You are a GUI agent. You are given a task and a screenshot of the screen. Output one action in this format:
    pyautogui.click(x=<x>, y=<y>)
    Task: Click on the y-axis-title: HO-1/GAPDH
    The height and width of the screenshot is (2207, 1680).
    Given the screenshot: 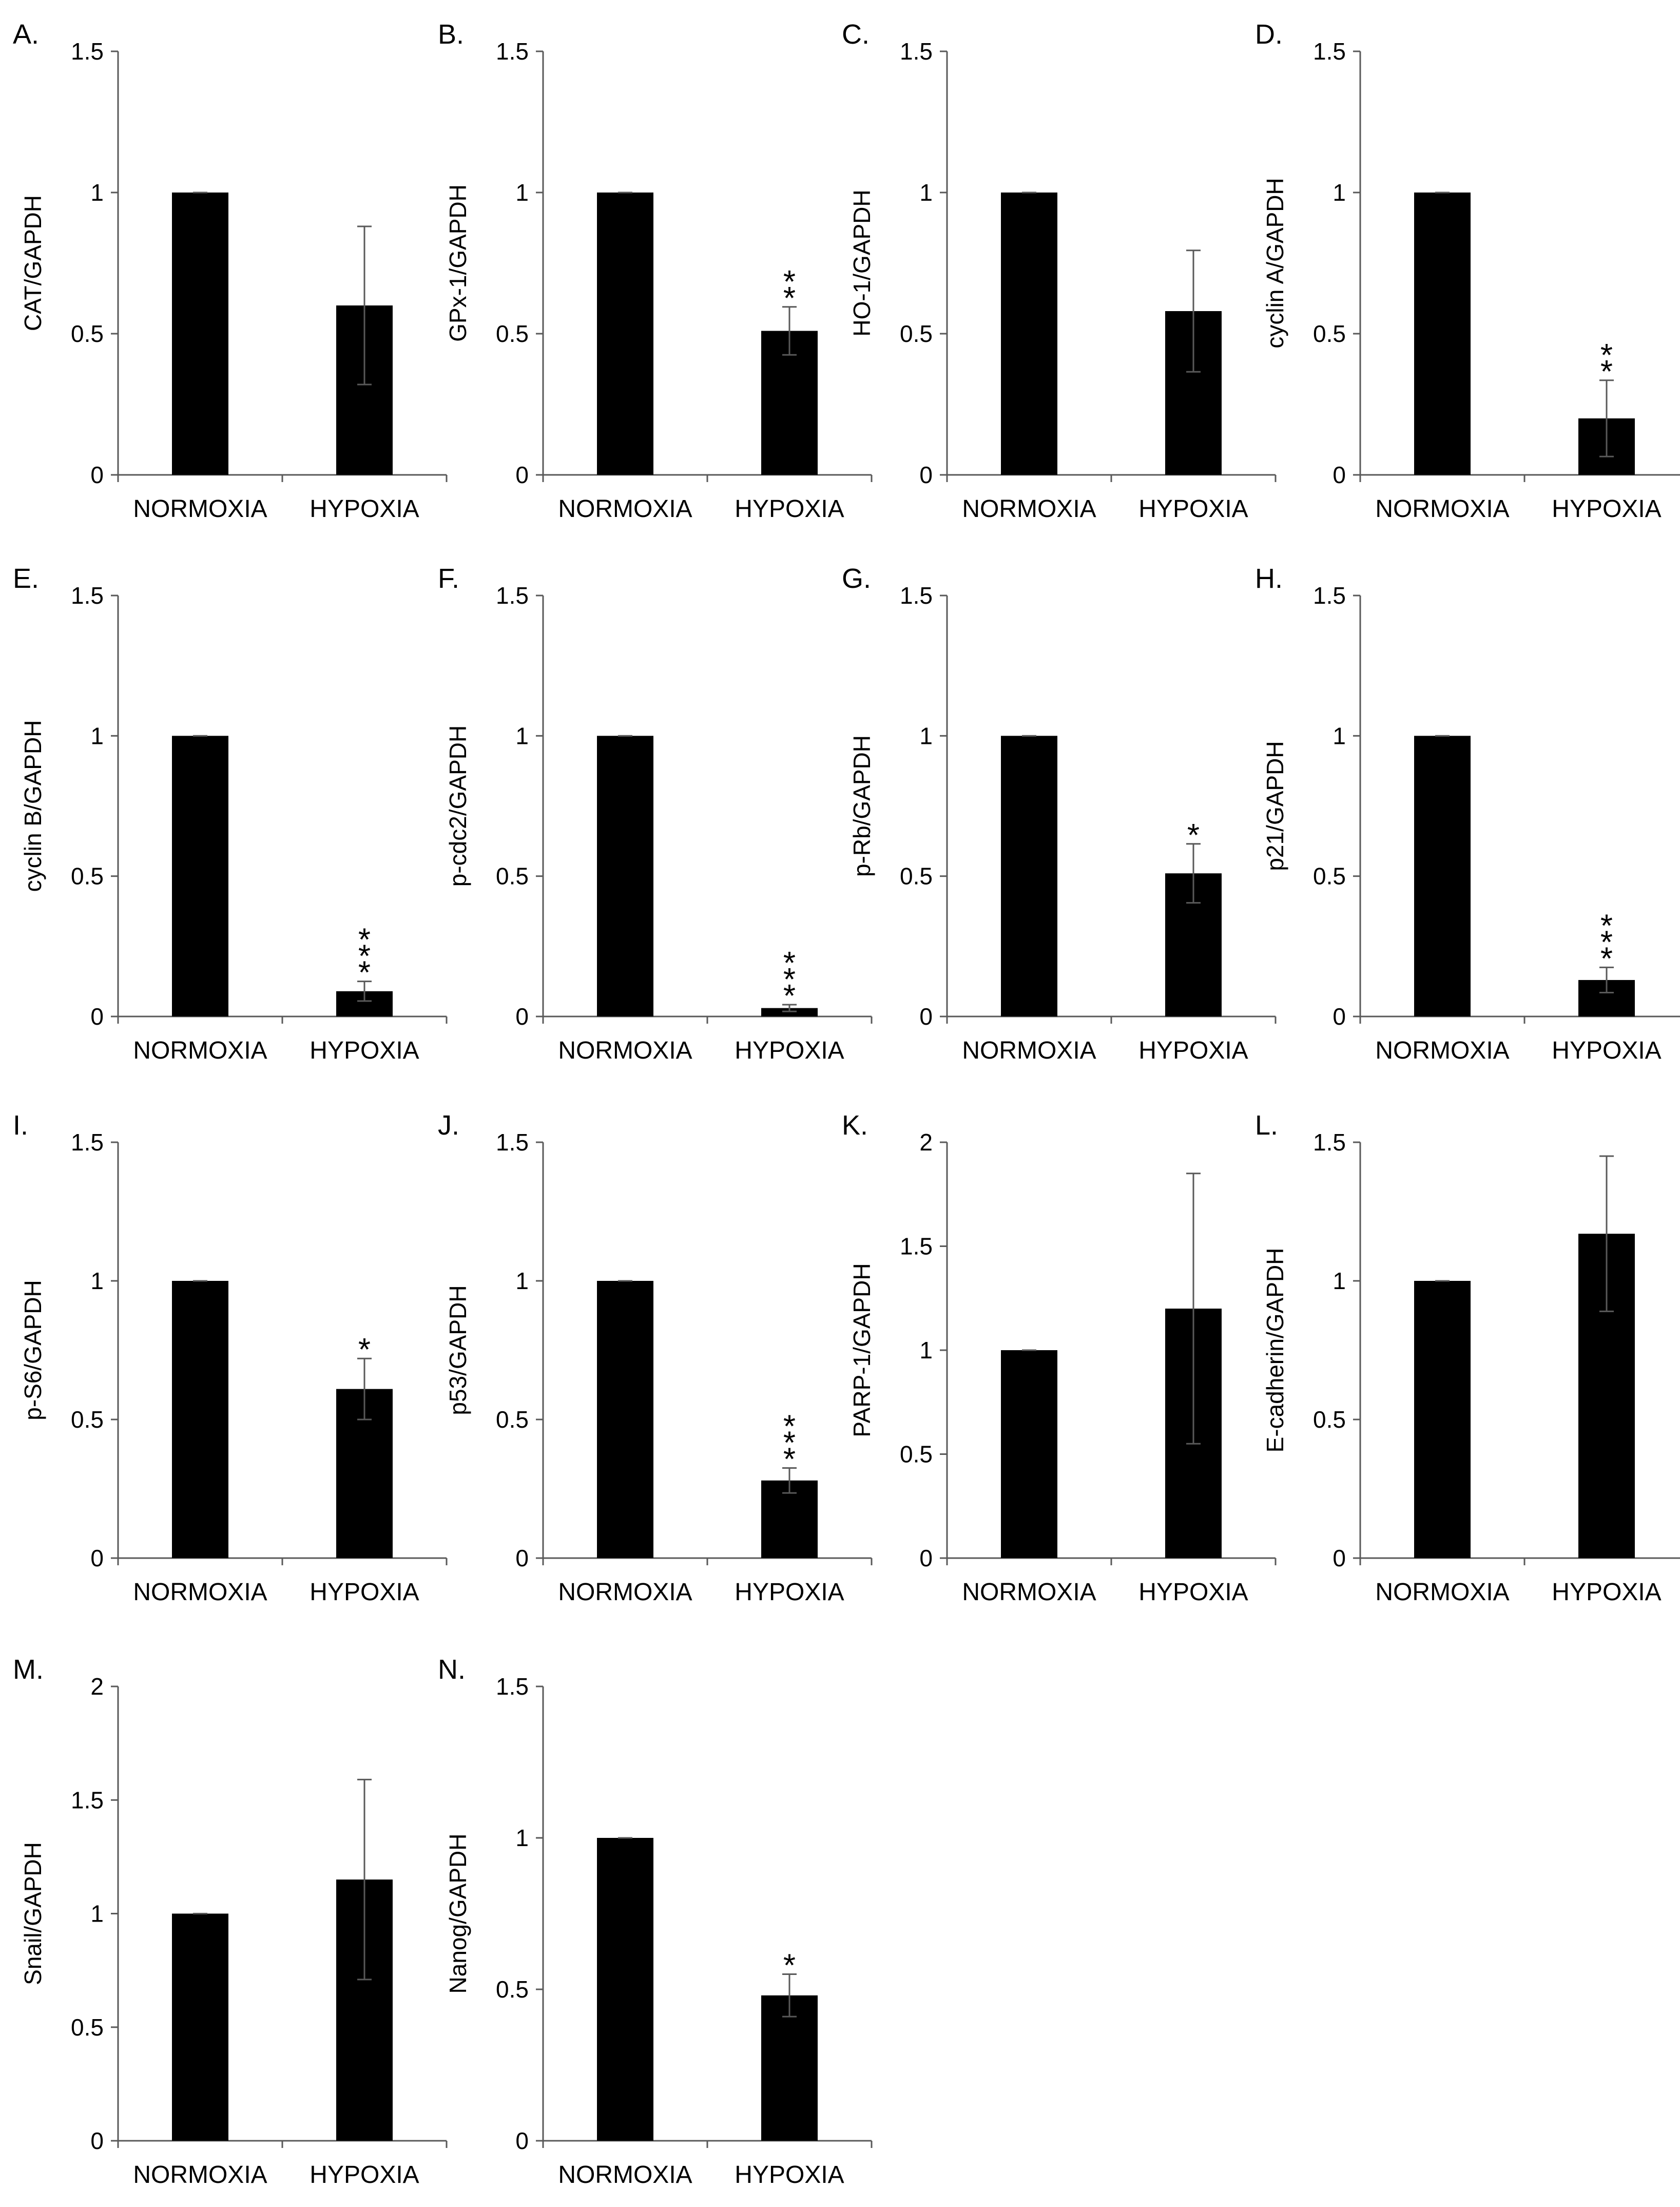 What is the action you would take?
    pyautogui.click(x=862, y=262)
    